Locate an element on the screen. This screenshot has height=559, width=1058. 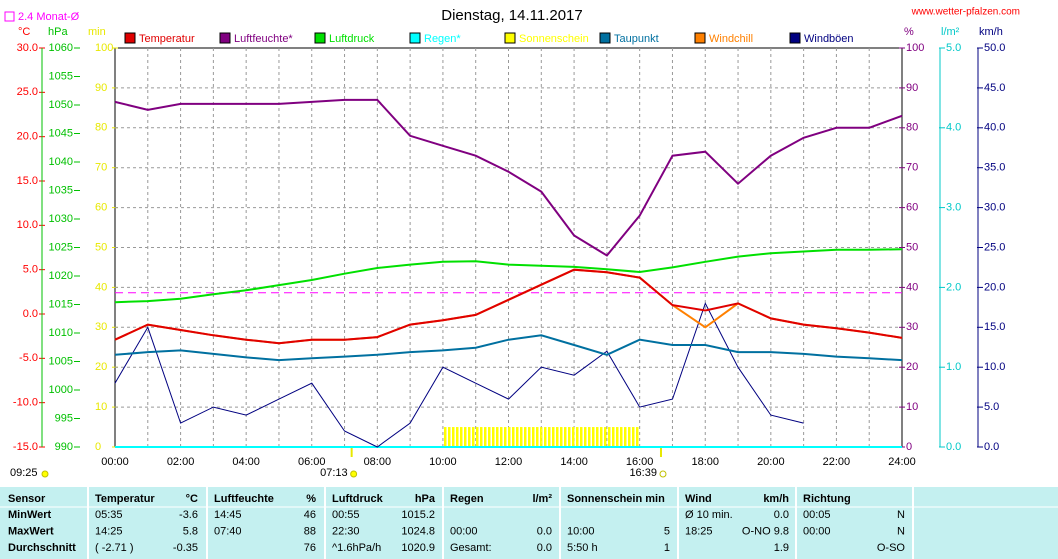
table-cell: Wind is located at coordinates (698, 499).